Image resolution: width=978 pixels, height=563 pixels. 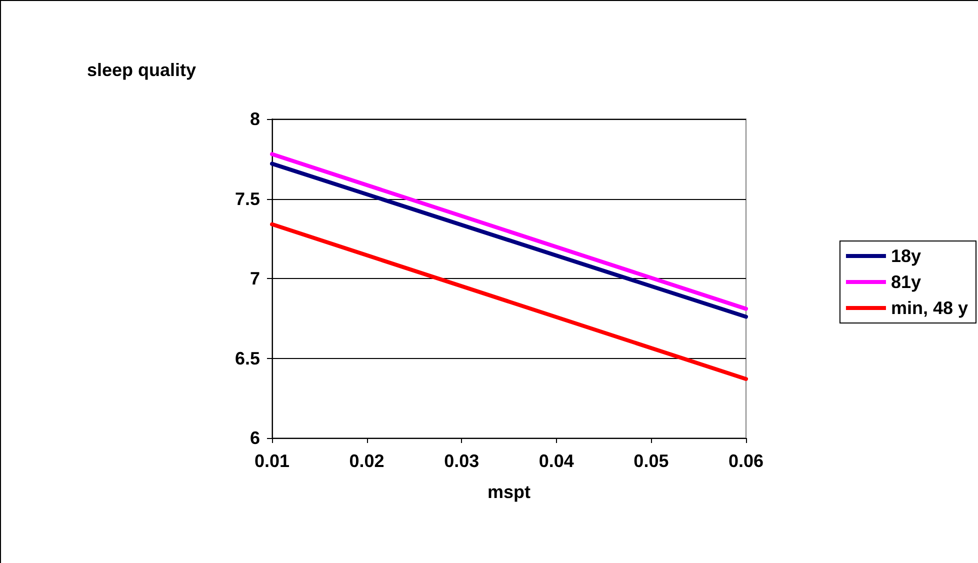 I want to click on x-tick-label: 0.06, so click(x=746, y=461).